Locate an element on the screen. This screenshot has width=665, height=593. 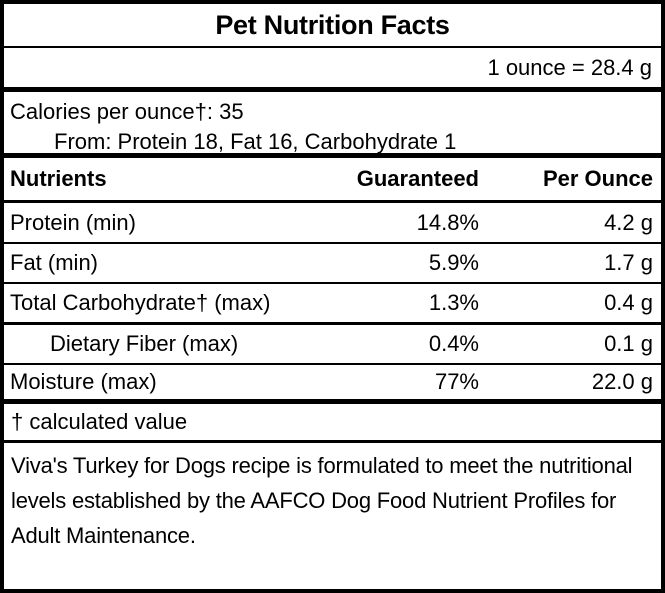
guaranteed-value: 14.8% is located at coordinates (447, 222).